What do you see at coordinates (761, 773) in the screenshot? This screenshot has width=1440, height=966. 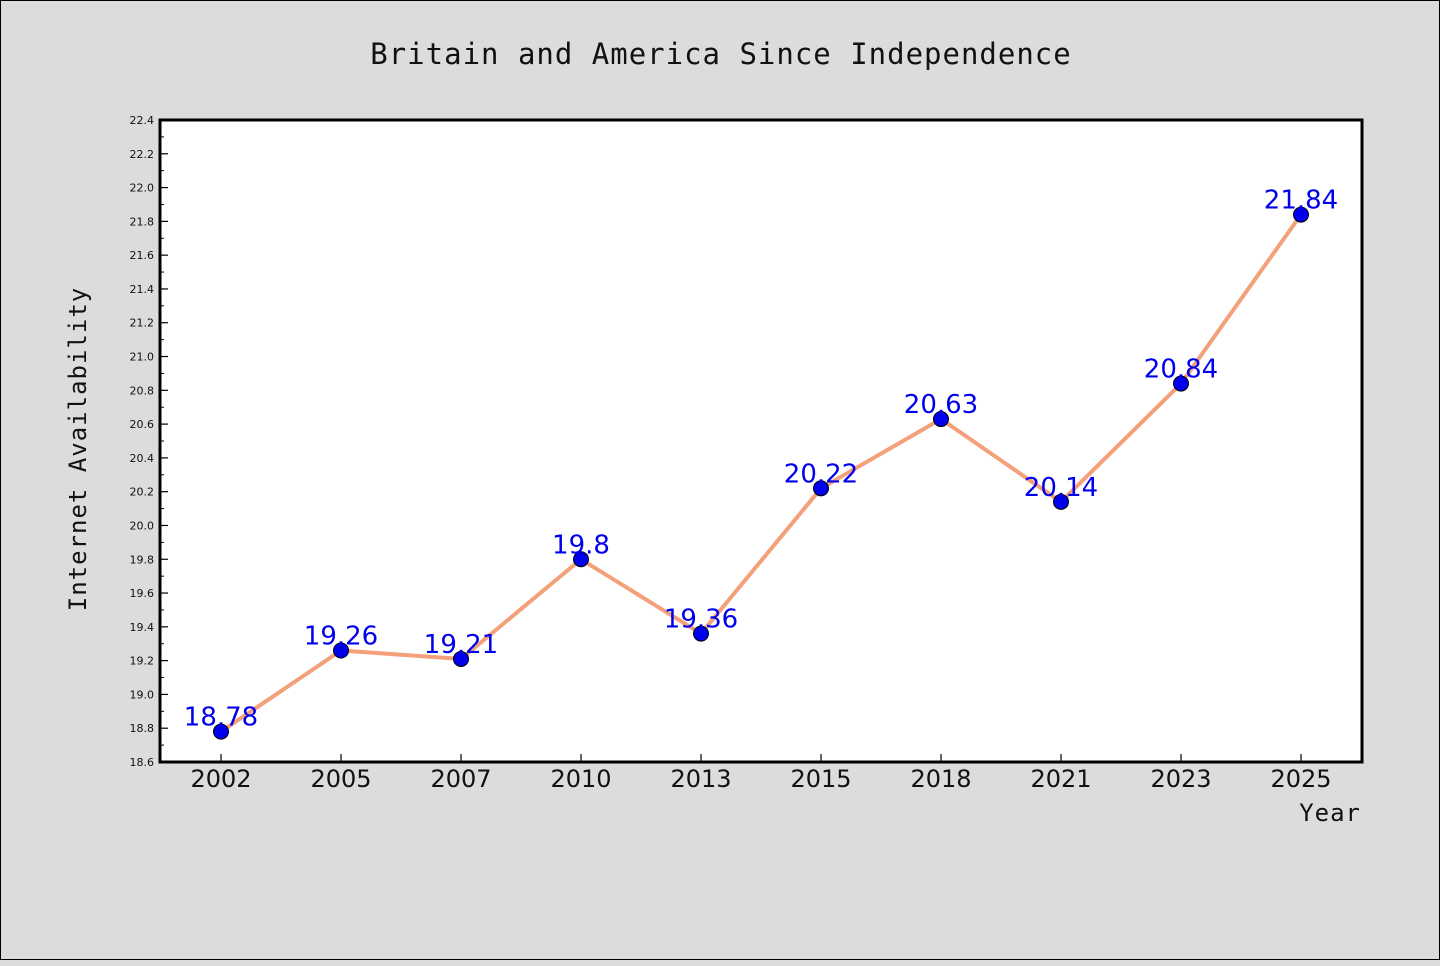 I see `x-axis: 2002 2005 2007 2010 2013 2015 2018 2021 2023 2025` at bounding box center [761, 773].